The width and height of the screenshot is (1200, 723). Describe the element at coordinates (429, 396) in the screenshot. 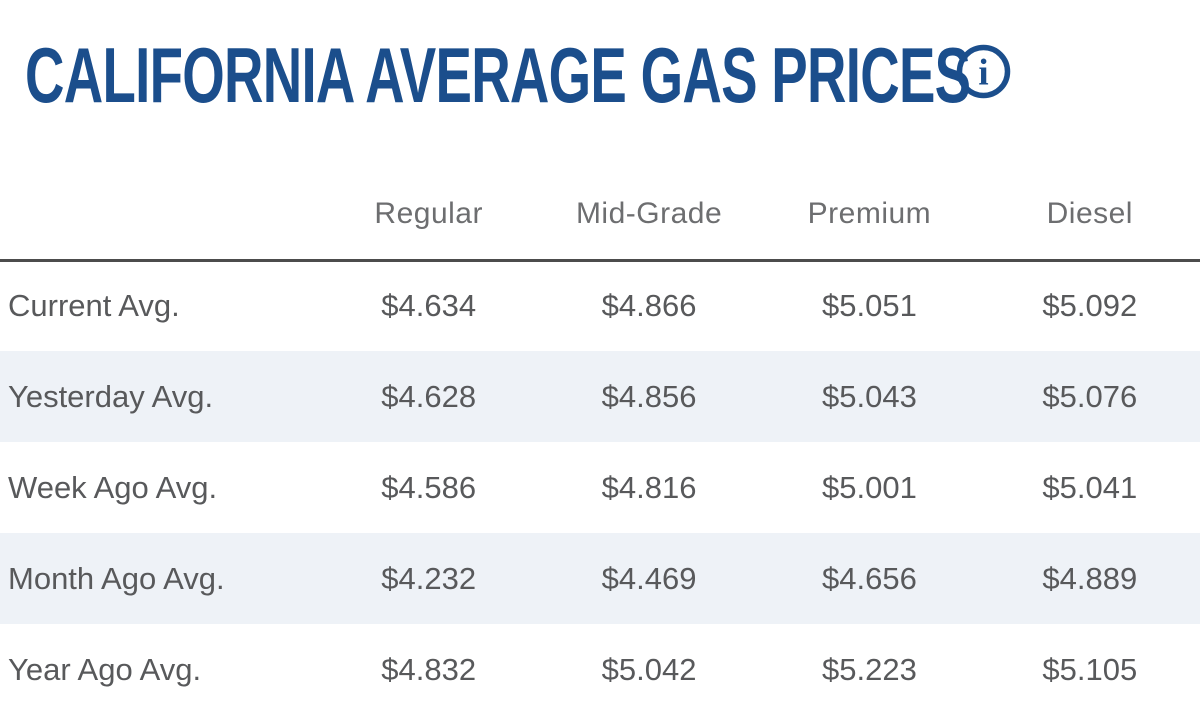

I see `price-cell: $4.628` at that location.